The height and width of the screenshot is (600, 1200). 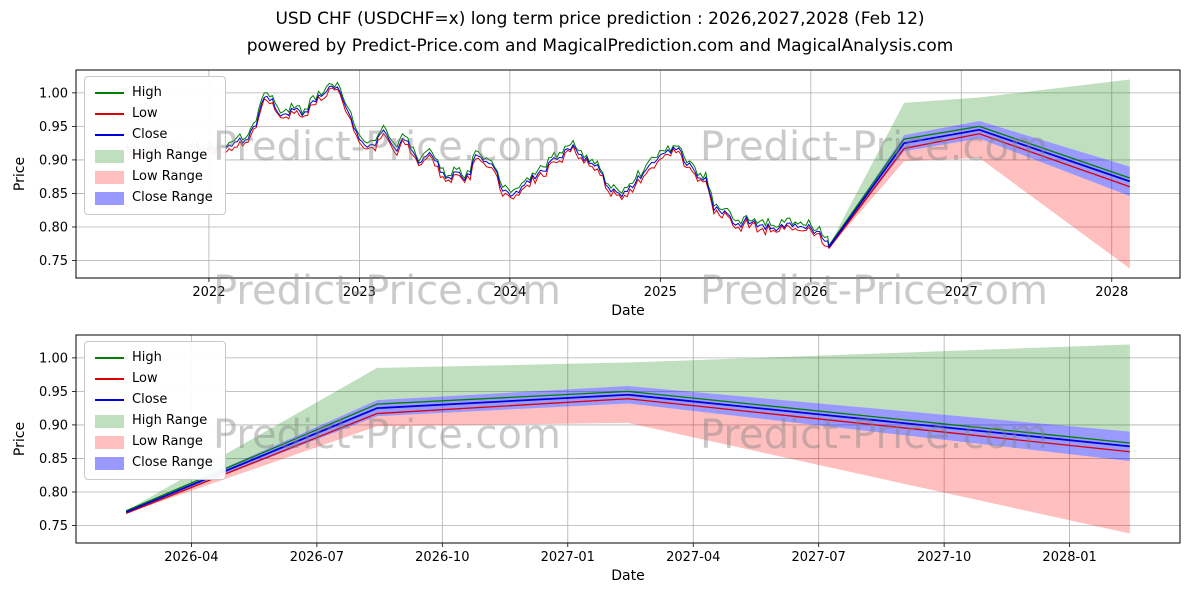 What do you see at coordinates (944, 557) in the screenshot?
I see `x-tick-label: 2027-10` at bounding box center [944, 557].